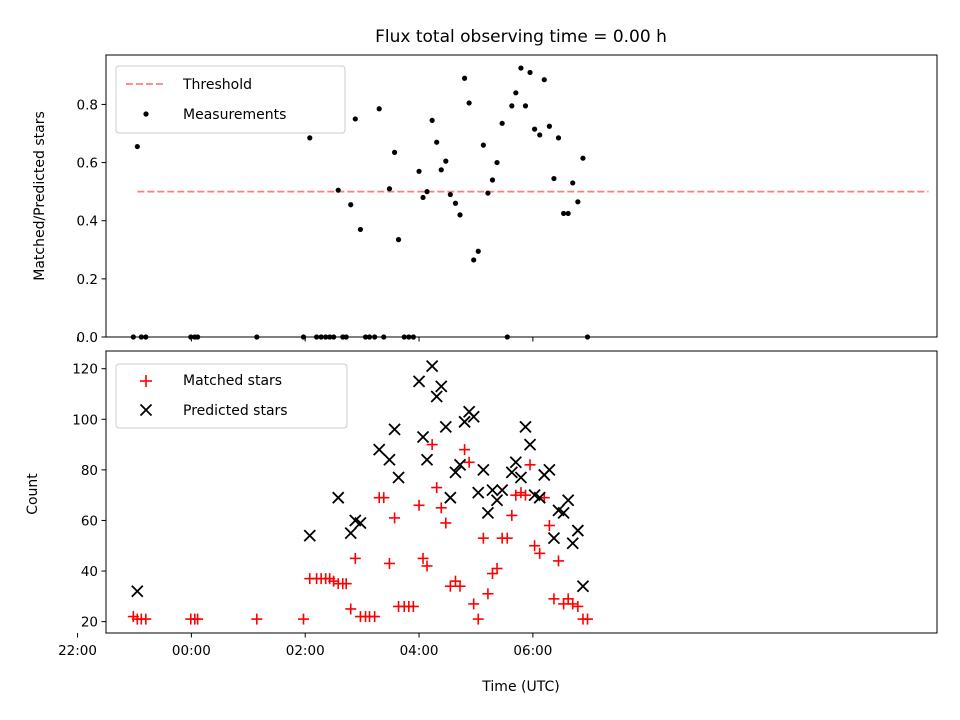 The width and height of the screenshot is (960, 720). Describe the element at coordinates (146, 114) in the screenshot. I see `legend-swatch-measurements` at that location.